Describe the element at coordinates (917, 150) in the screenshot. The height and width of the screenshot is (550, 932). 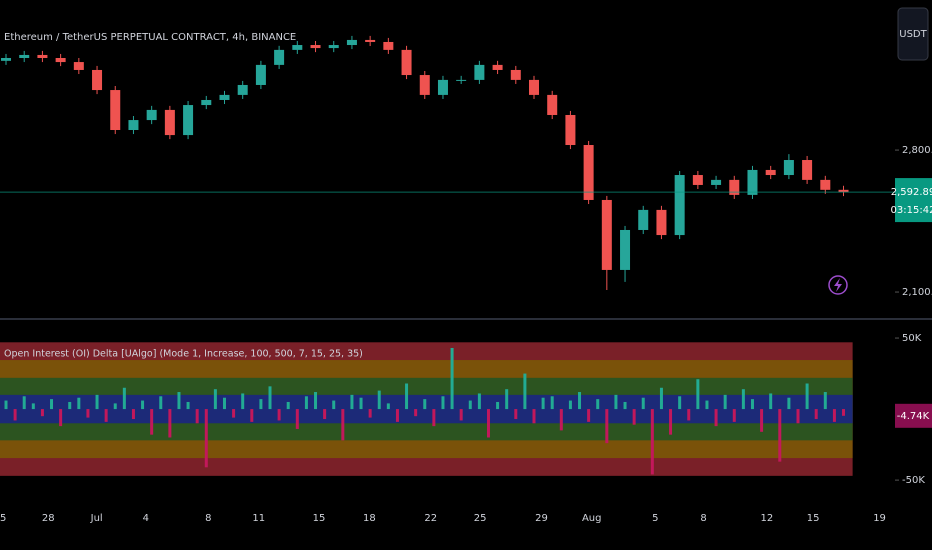
I see `y-tick-label: 2,800.00` at that location.